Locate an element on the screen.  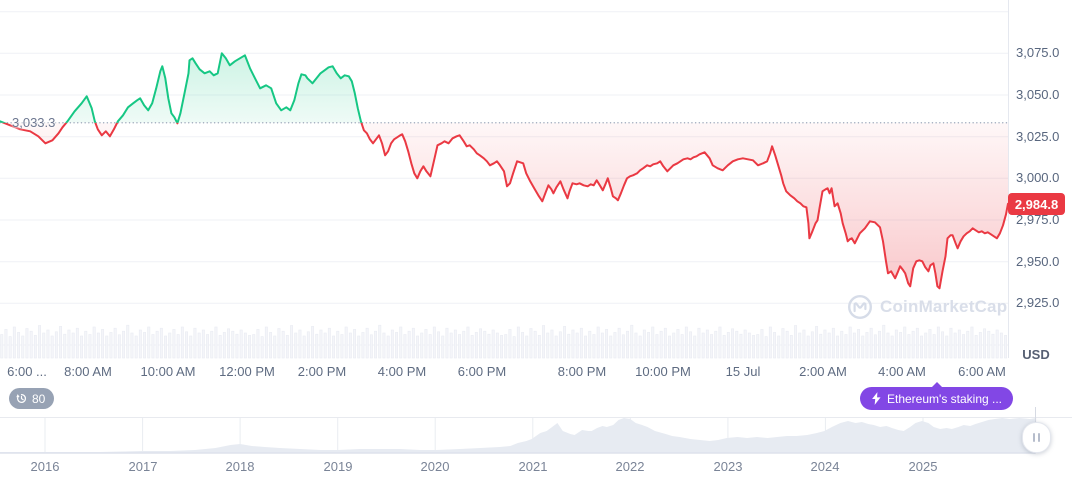
time-tick-label: 4:00 AM is located at coordinates (902, 371).